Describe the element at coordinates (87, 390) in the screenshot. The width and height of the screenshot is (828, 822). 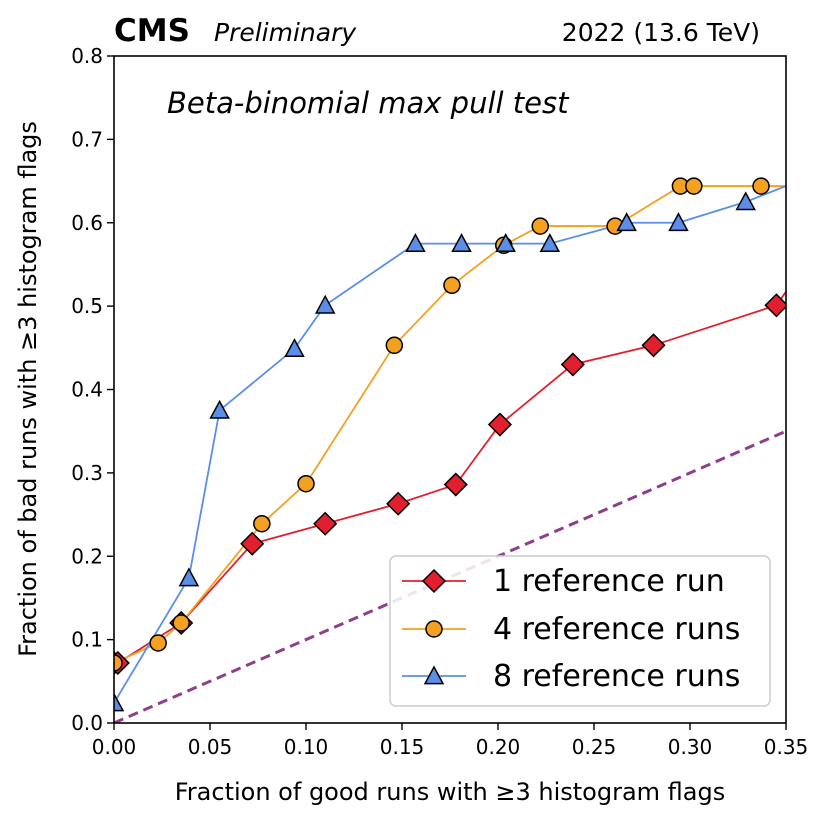
I see `y-tick-label: 0.4` at that location.